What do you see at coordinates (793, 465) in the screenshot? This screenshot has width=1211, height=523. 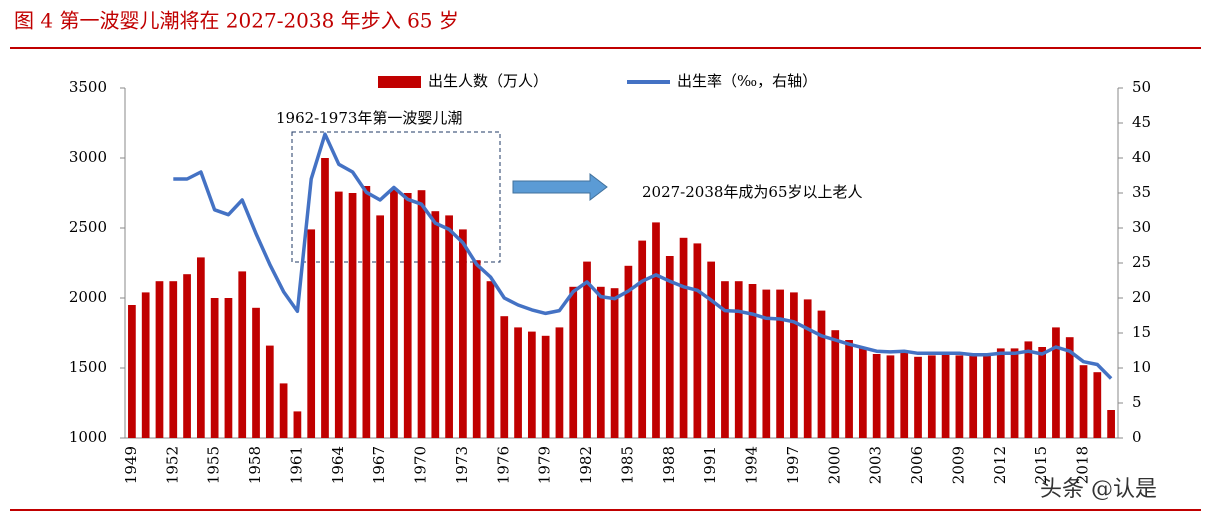 I see `x-tick-label: 1997` at bounding box center [793, 465].